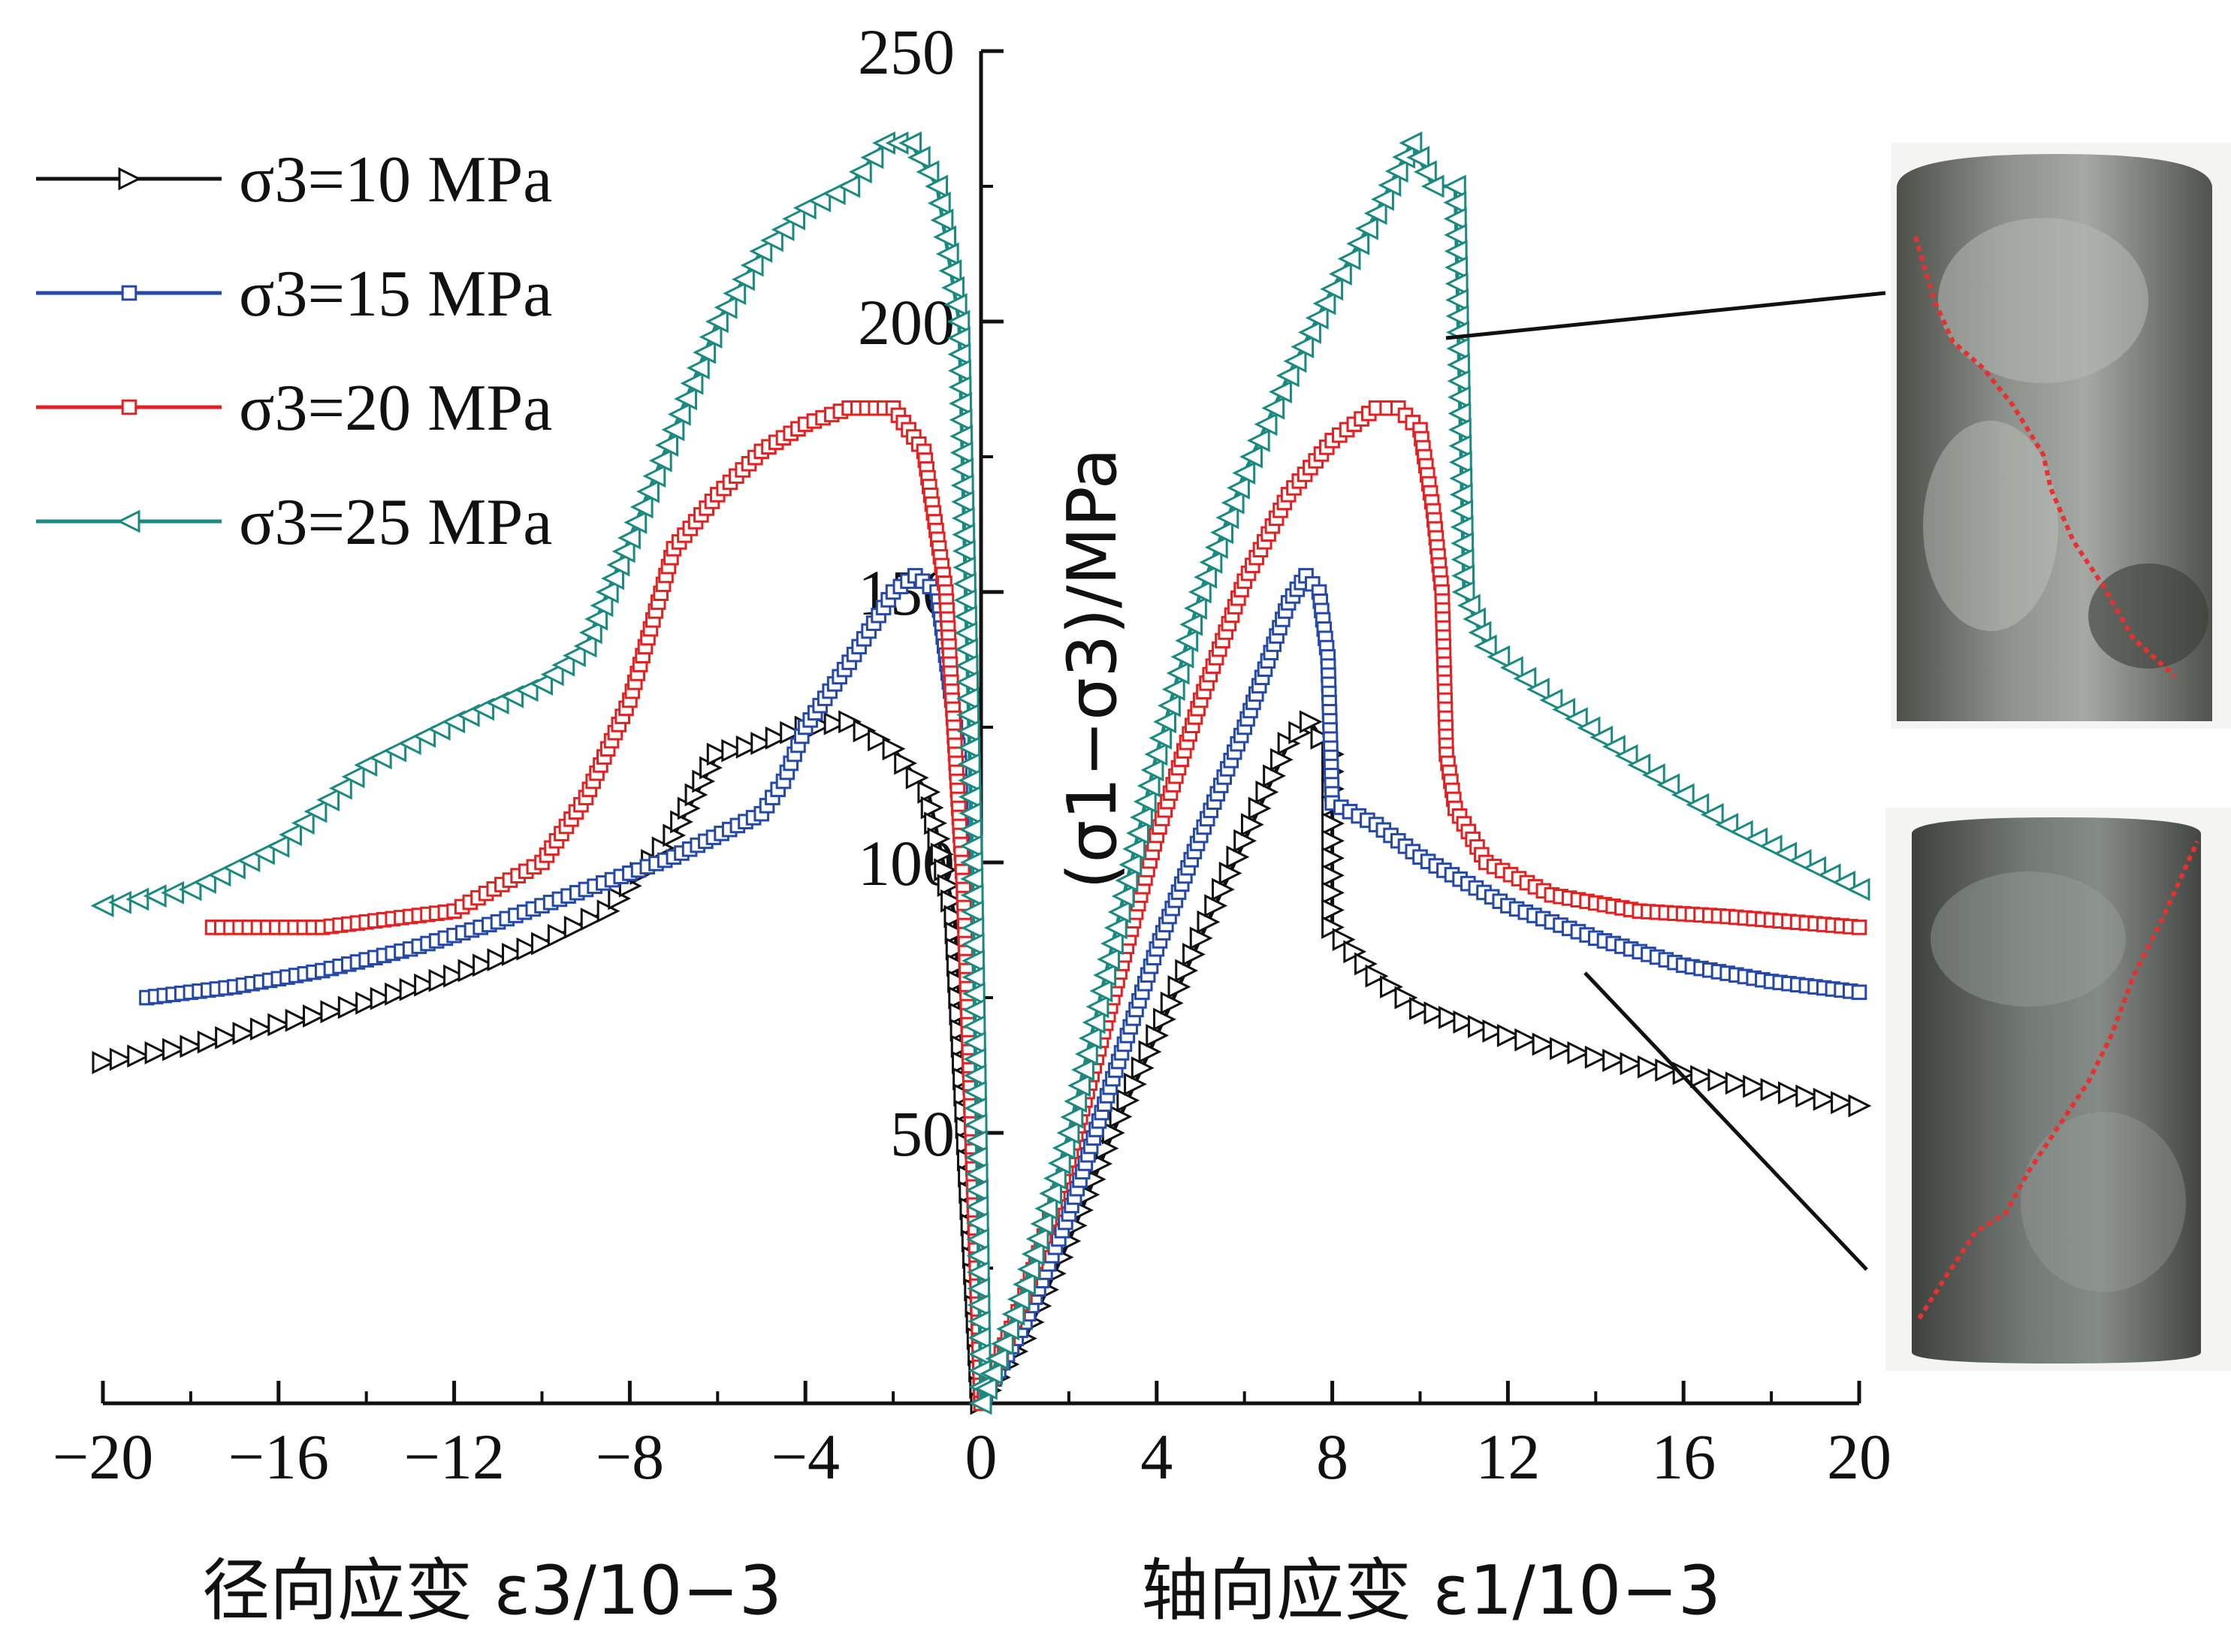 Image resolution: width=2231 pixels, height=1652 pixels. I want to click on specimen-bottom-body, so click(2056, 1090).